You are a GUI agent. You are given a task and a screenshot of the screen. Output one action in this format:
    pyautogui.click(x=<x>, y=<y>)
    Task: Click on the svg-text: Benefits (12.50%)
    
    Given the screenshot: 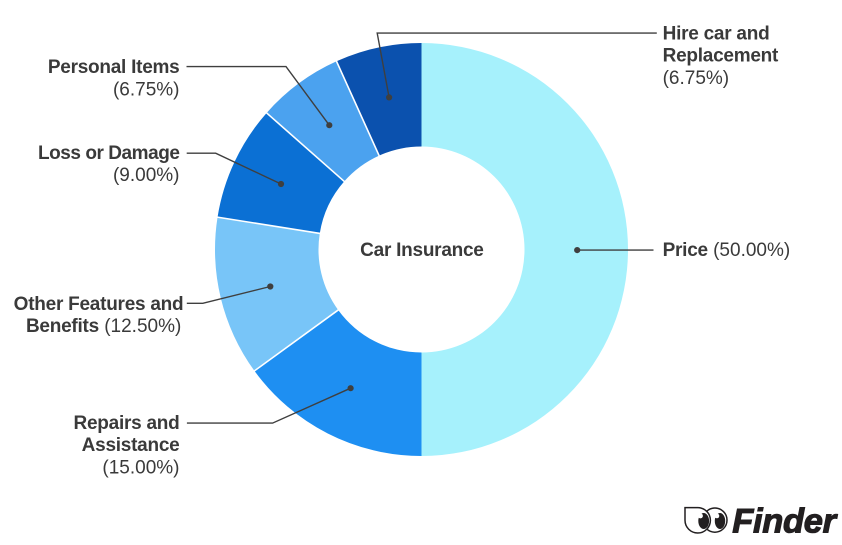 What is the action you would take?
    pyautogui.click(x=103, y=326)
    